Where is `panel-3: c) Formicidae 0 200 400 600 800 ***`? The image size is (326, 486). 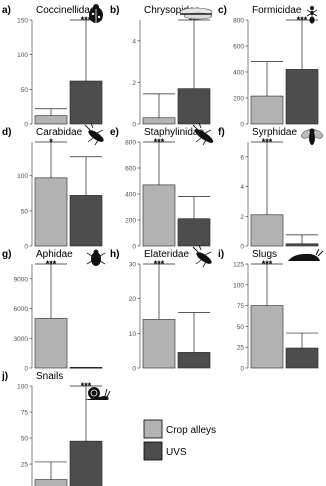 panel-3: c) Formicidae 0 200 400 600 800 *** is located at coordinates (268, 67).